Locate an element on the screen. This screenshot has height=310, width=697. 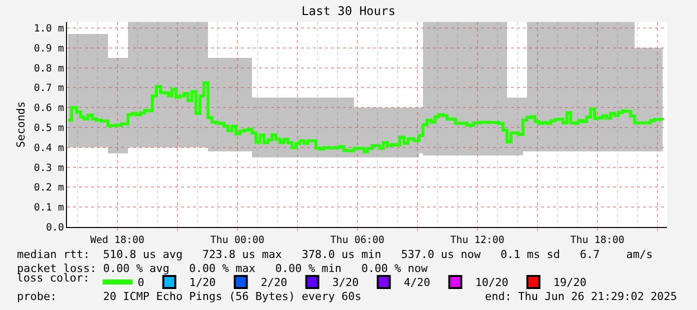
text: end: Thu Jun 26 21:29:02 2025 is located at coordinates (581, 296).